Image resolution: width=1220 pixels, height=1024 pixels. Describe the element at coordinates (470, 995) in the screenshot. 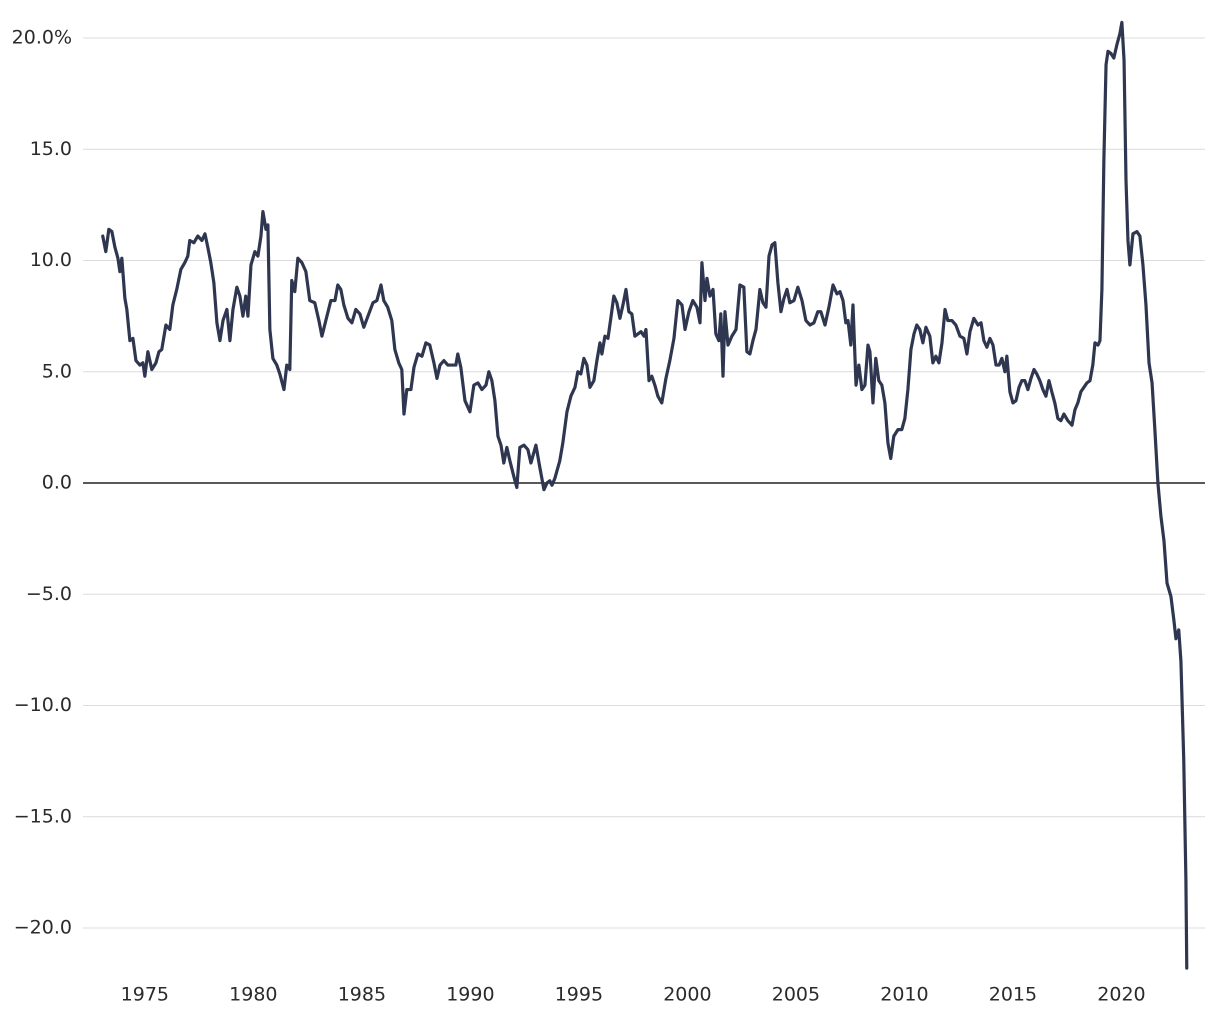

I see `x-tick-label: 1990` at that location.